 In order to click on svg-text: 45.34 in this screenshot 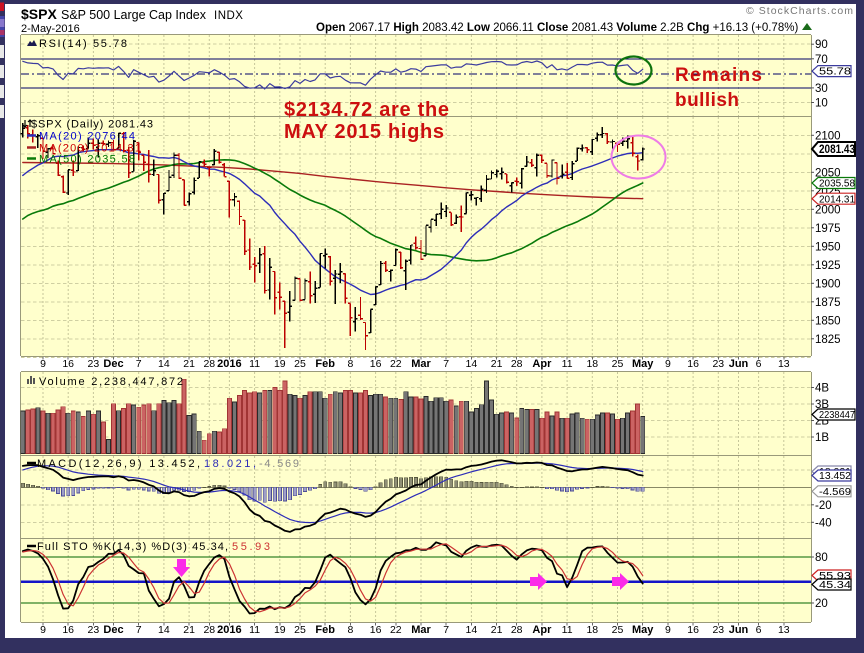, I will do `click(835, 585)`.